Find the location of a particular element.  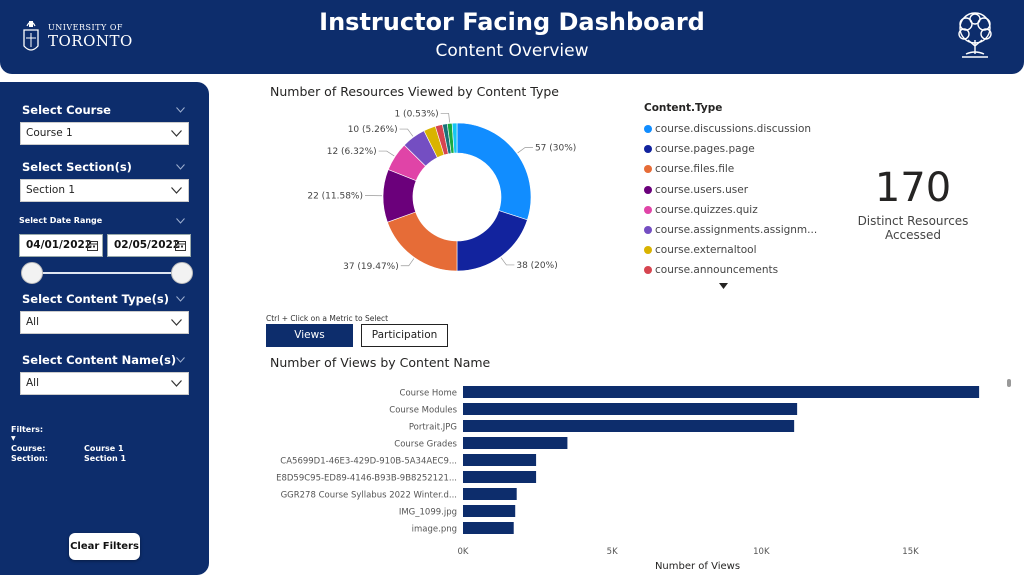

legend-item: course.externaltool is located at coordinates (730, 250).